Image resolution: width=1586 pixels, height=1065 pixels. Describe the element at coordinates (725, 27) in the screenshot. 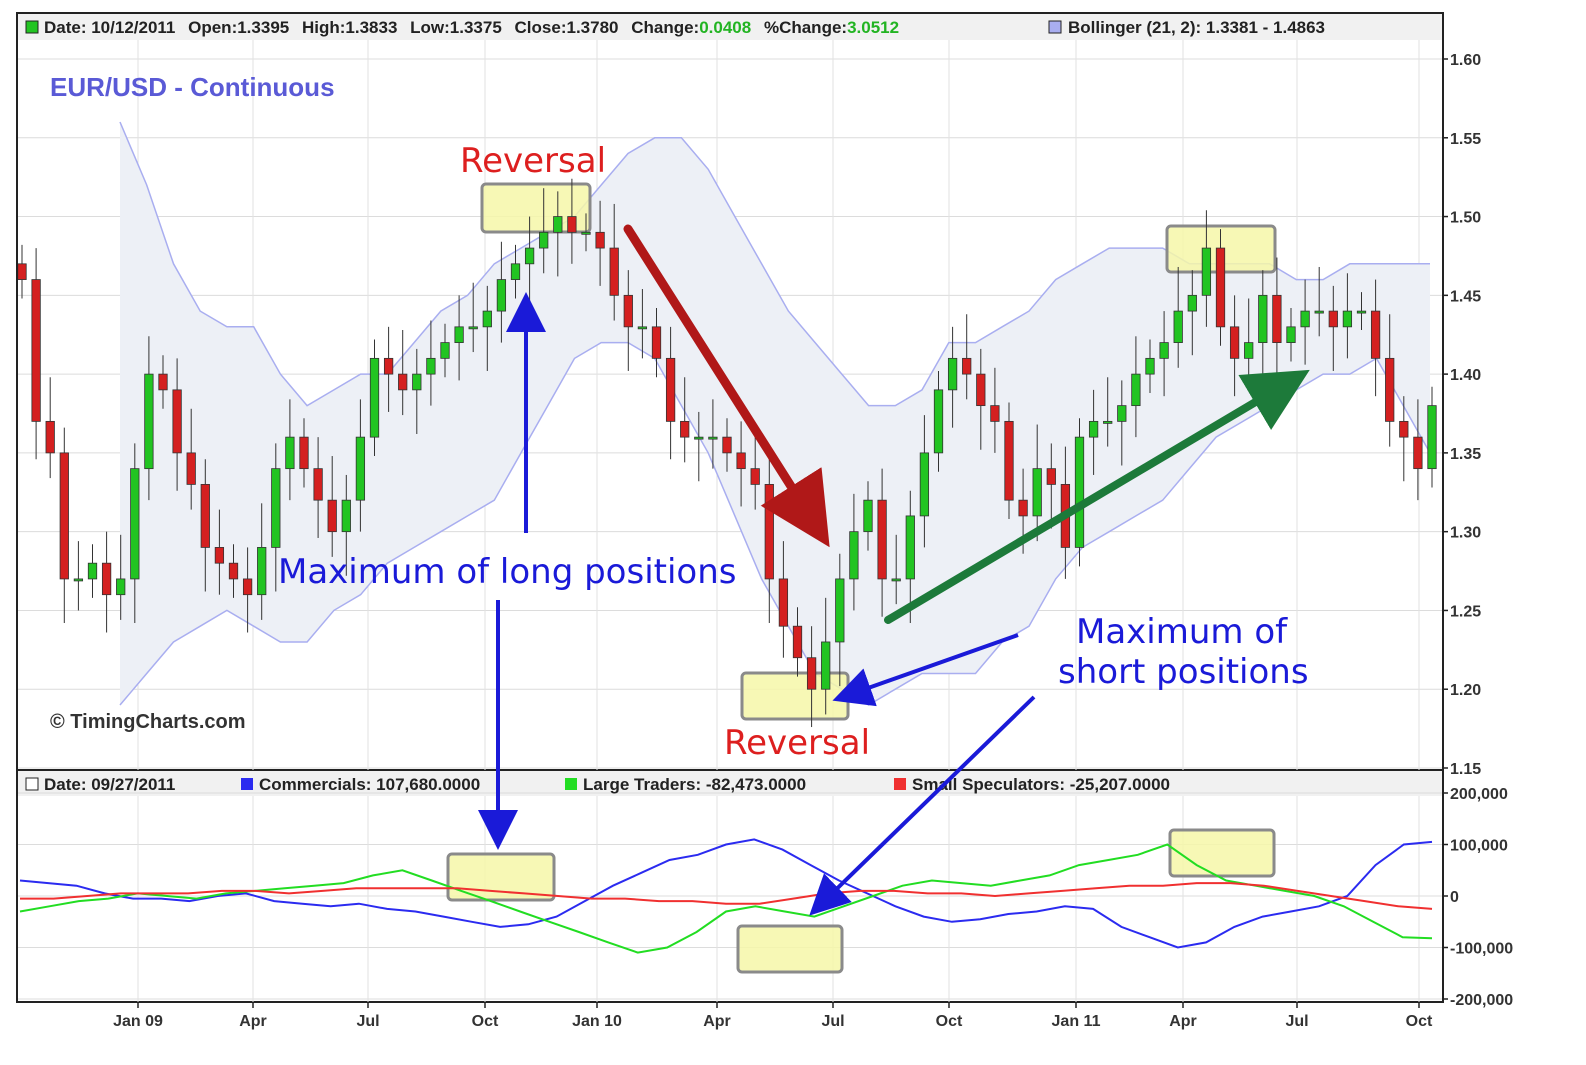

I see `header-change-value: 0.0408` at that location.